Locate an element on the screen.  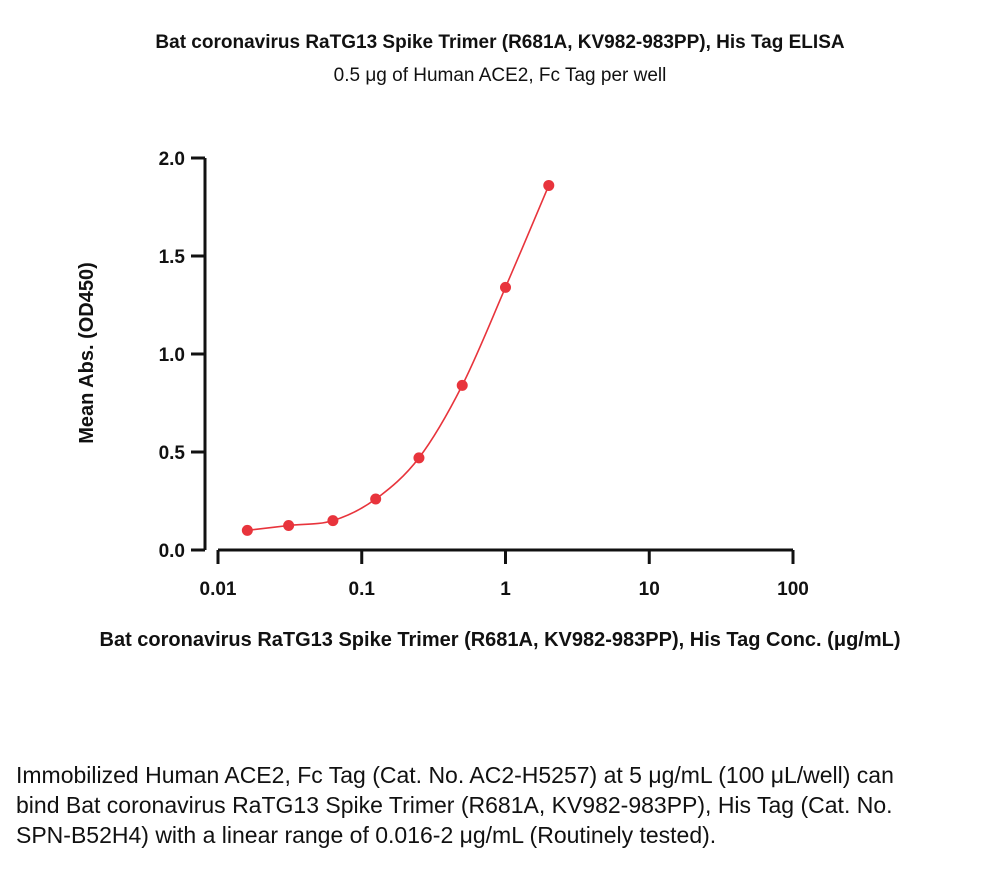
fit-curve-layer is located at coordinates (398, 358).